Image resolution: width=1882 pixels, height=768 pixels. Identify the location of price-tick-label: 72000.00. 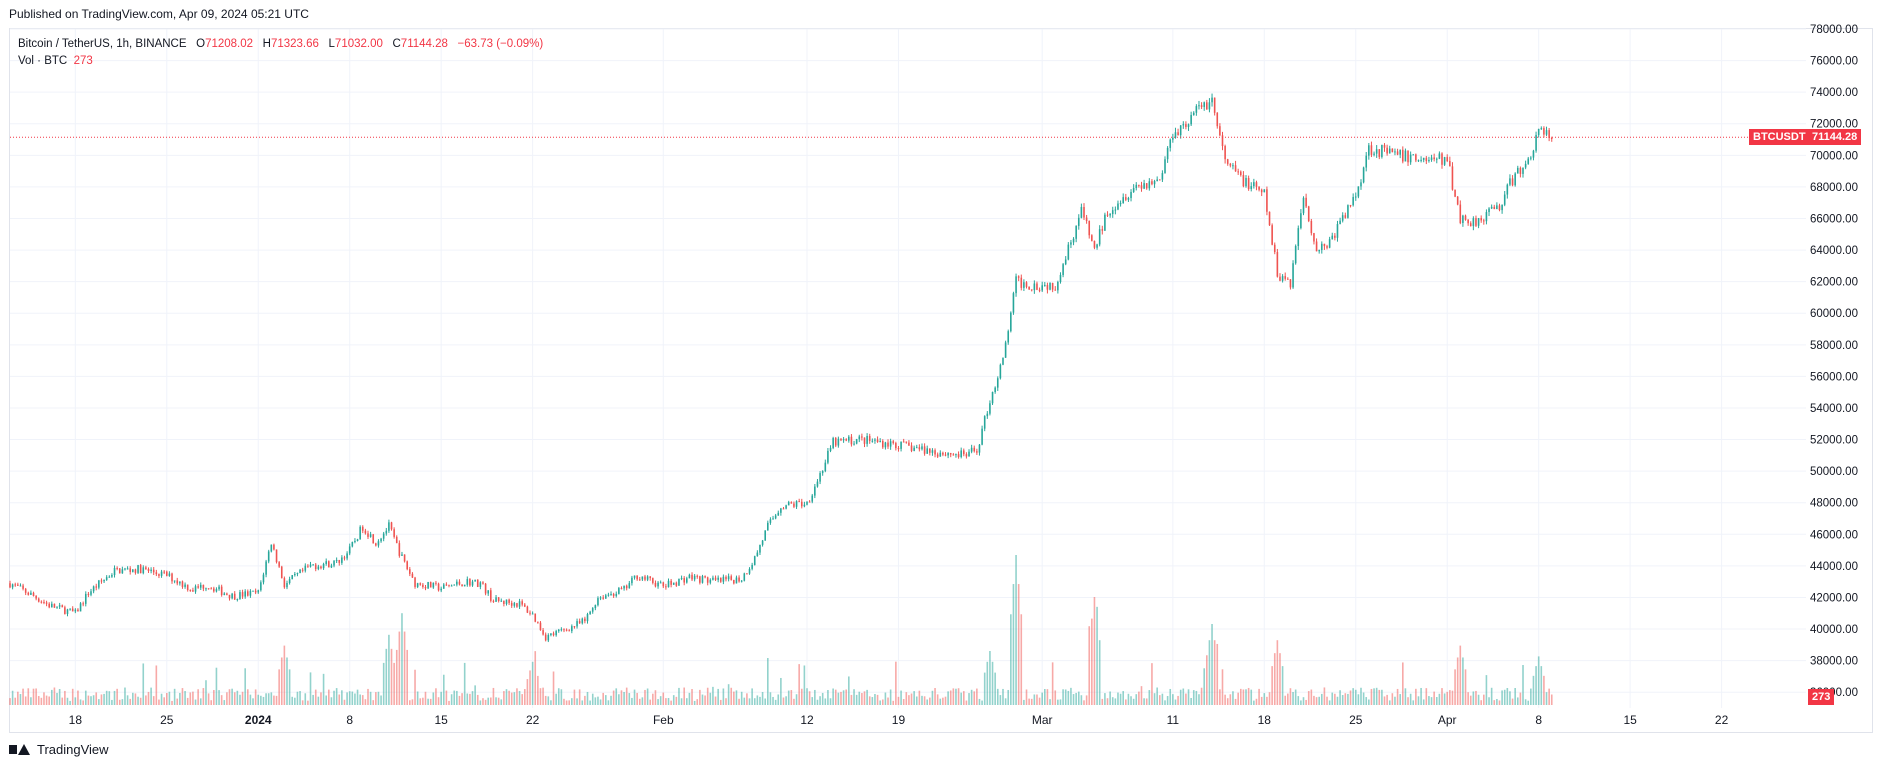
(1834, 125).